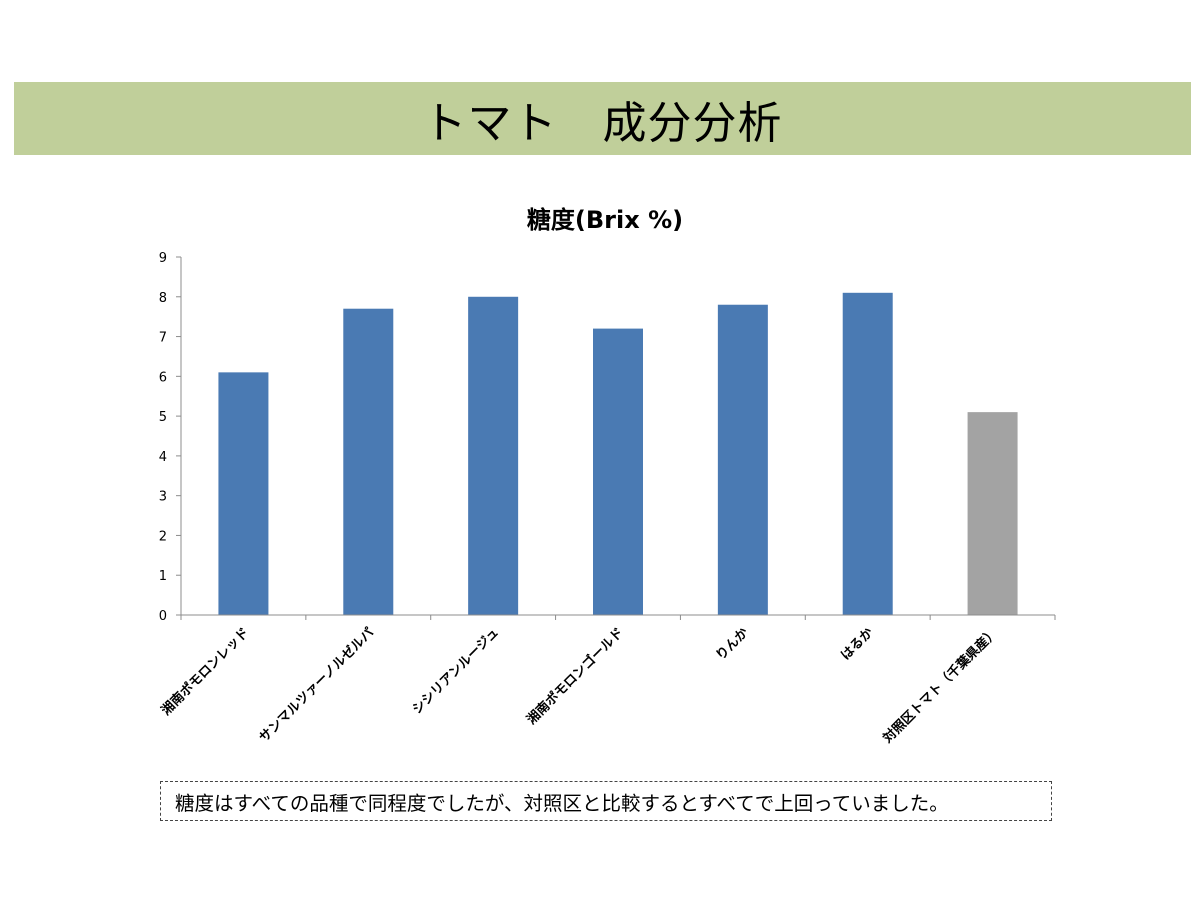 This screenshot has width=1200, height=900. Describe the element at coordinates (316, 685) in the screenshot. I see `x-tick-label: サンマルツァーノルゼルパ` at that location.